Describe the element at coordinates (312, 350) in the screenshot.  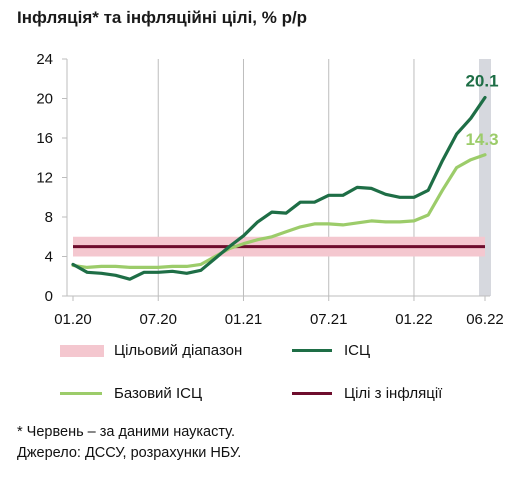
I see `cpi-swatch` at that location.